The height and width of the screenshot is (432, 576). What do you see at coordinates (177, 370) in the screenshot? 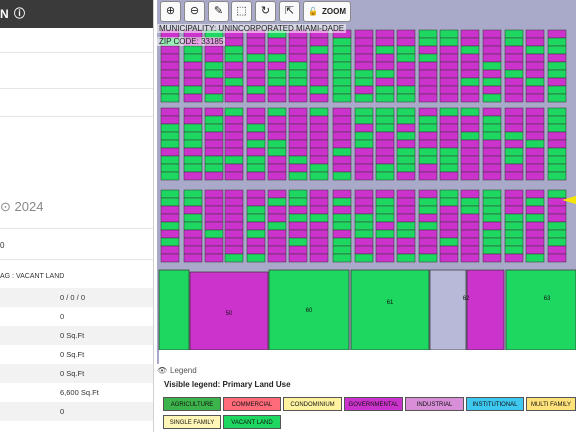
I see `legend-toggle: 👁 Legend` at bounding box center [177, 370].